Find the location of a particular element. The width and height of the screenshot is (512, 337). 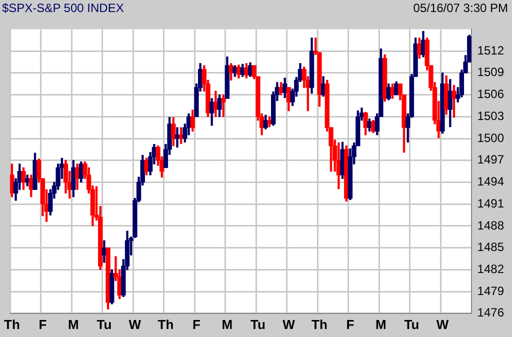

y-tick-label: 1503 is located at coordinates (490, 115).